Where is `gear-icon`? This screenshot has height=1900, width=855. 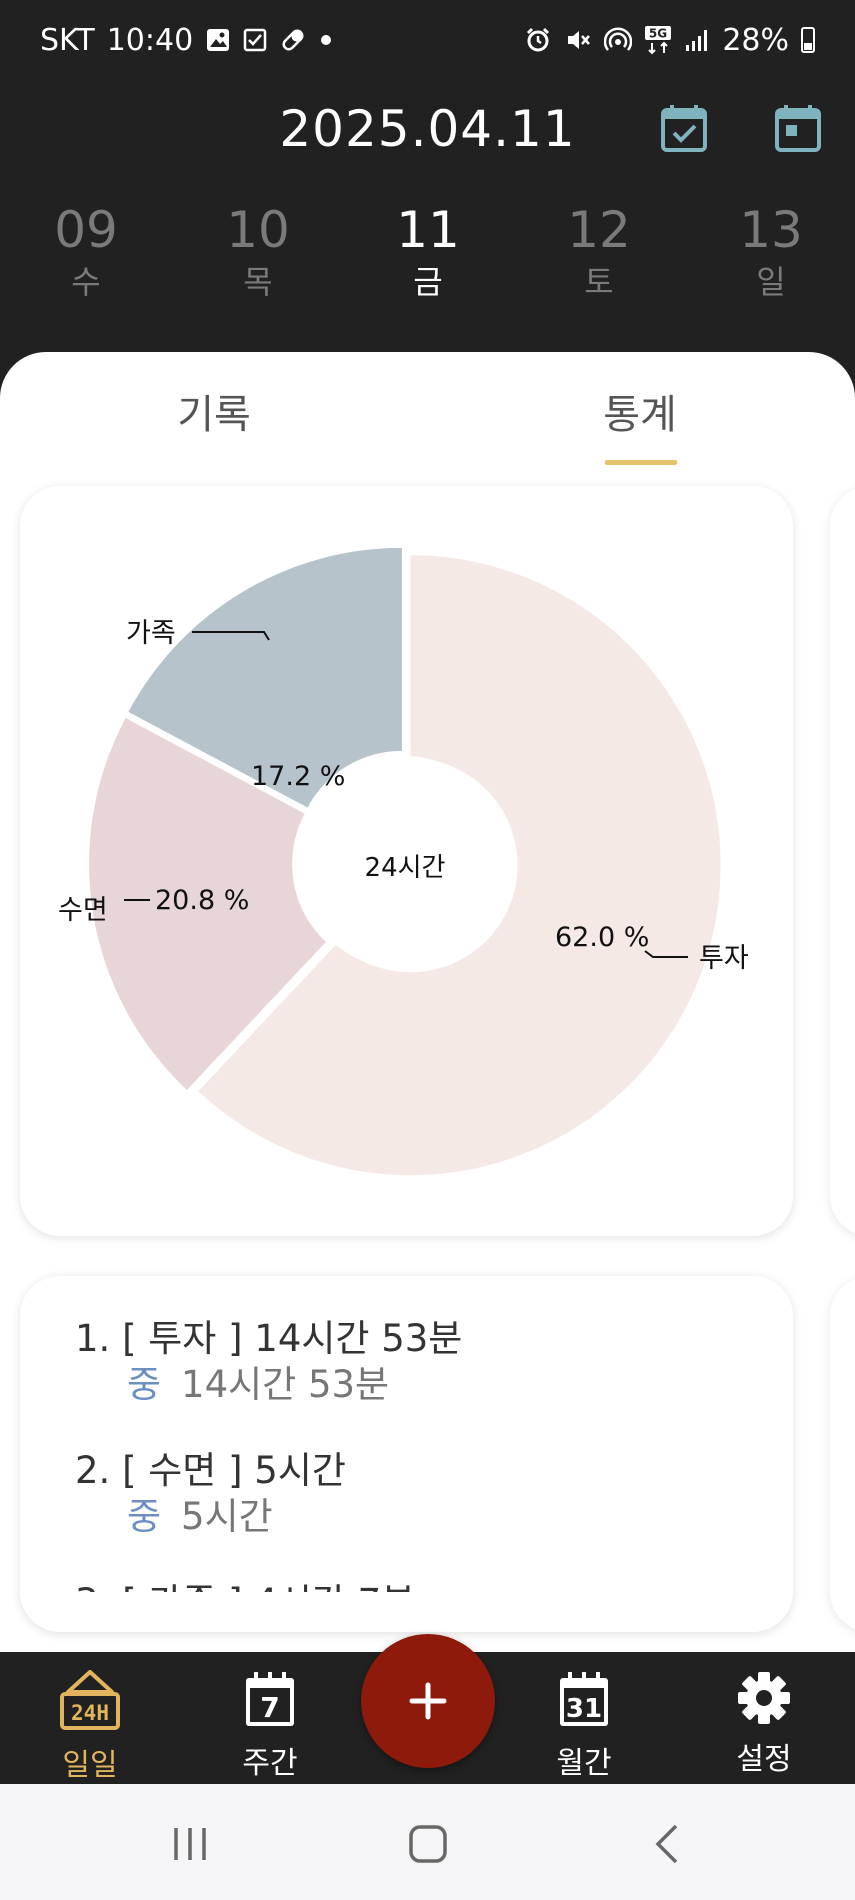
gear-icon is located at coordinates (764, 1698).